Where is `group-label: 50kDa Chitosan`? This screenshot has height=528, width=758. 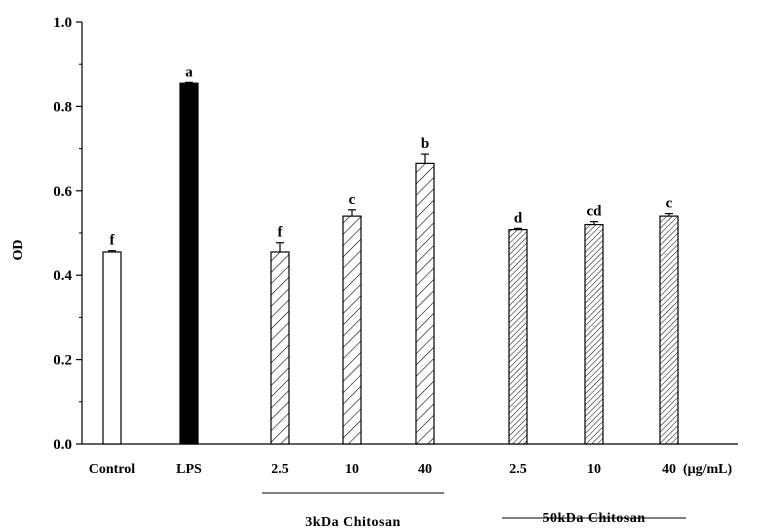 group-label: 50kDa Chitosan is located at coordinates (593, 518).